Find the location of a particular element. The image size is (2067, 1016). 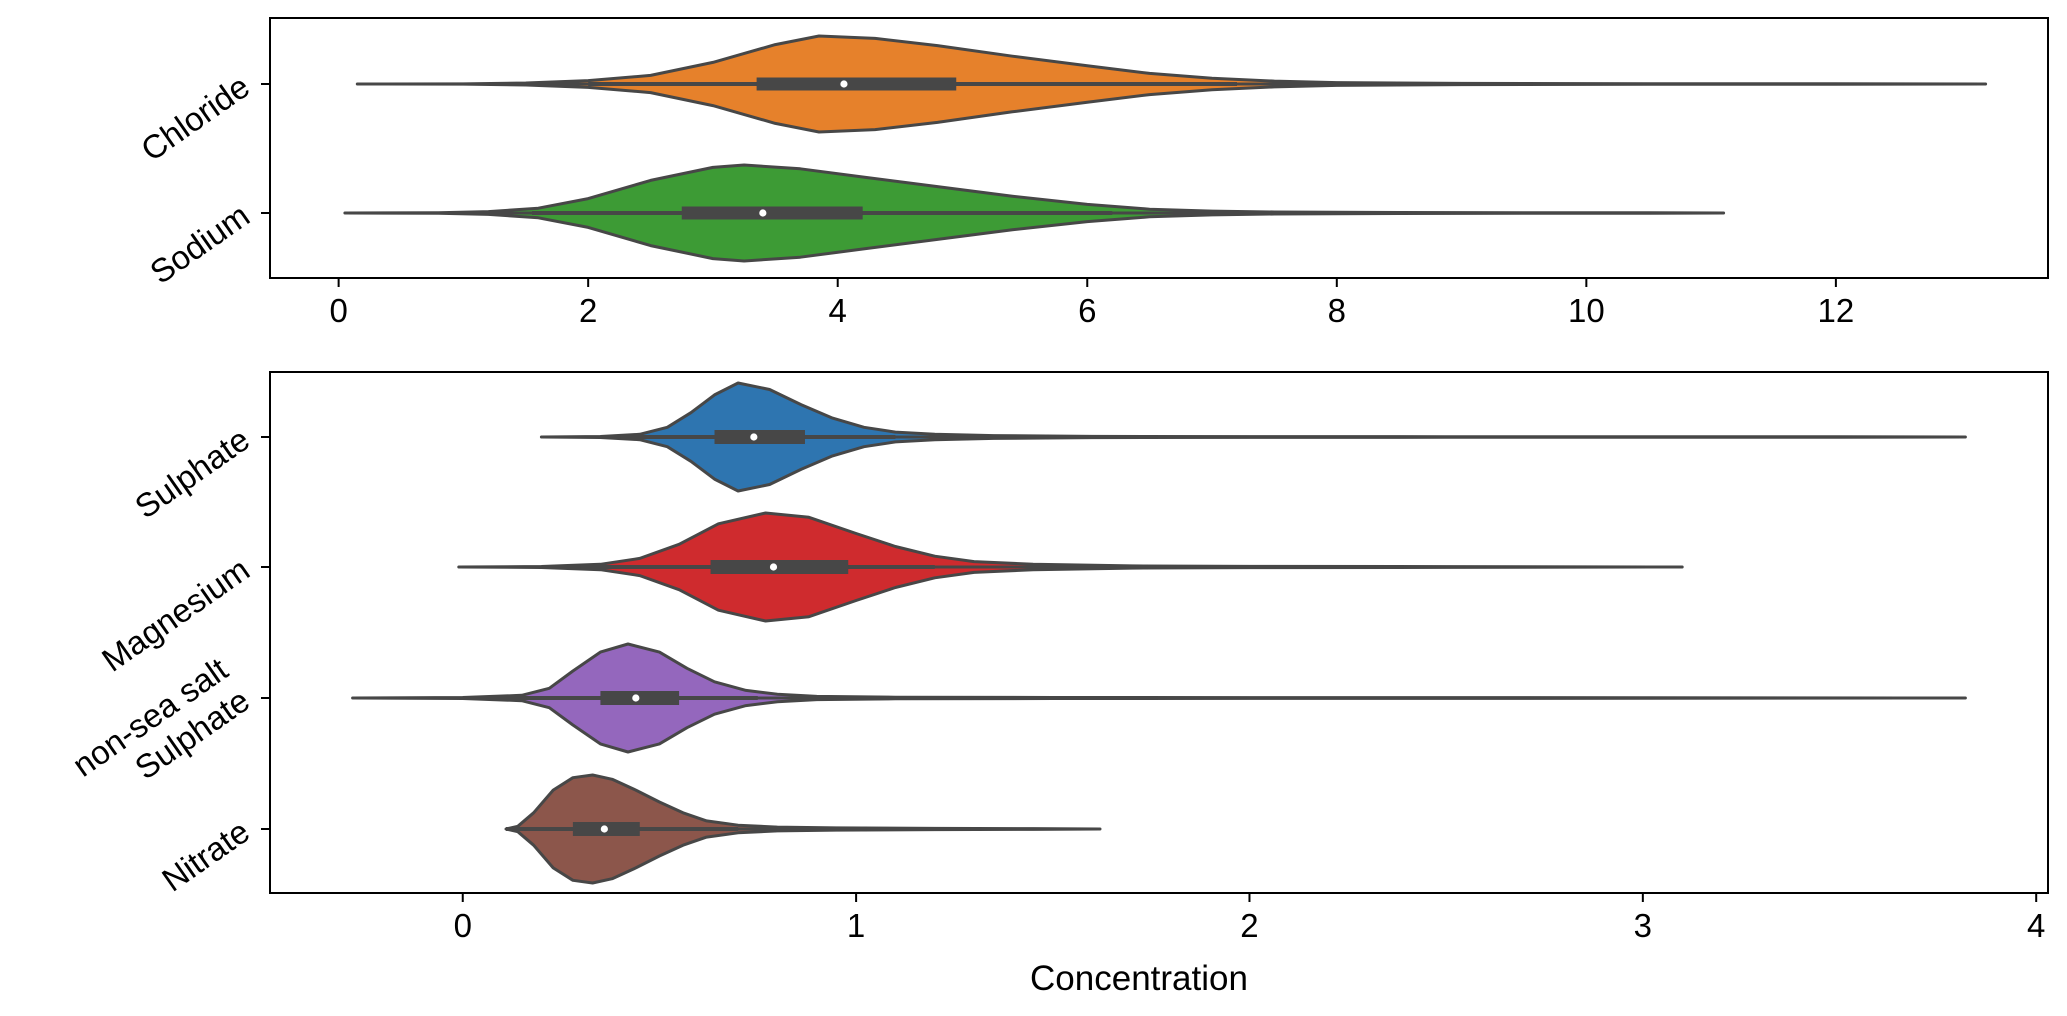

iqr-box-chloride is located at coordinates (856, 84).